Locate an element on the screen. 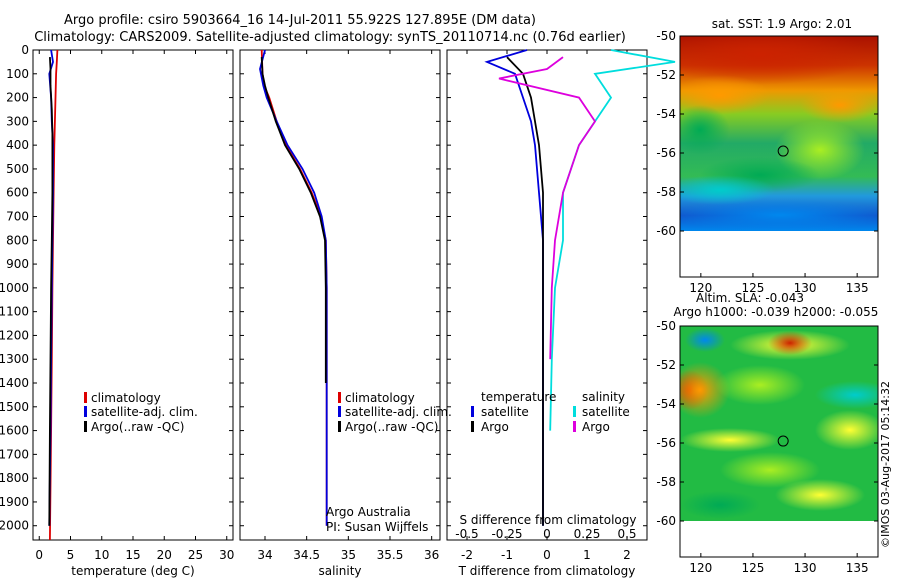  series-line-climatology is located at coordinates (294, 287).